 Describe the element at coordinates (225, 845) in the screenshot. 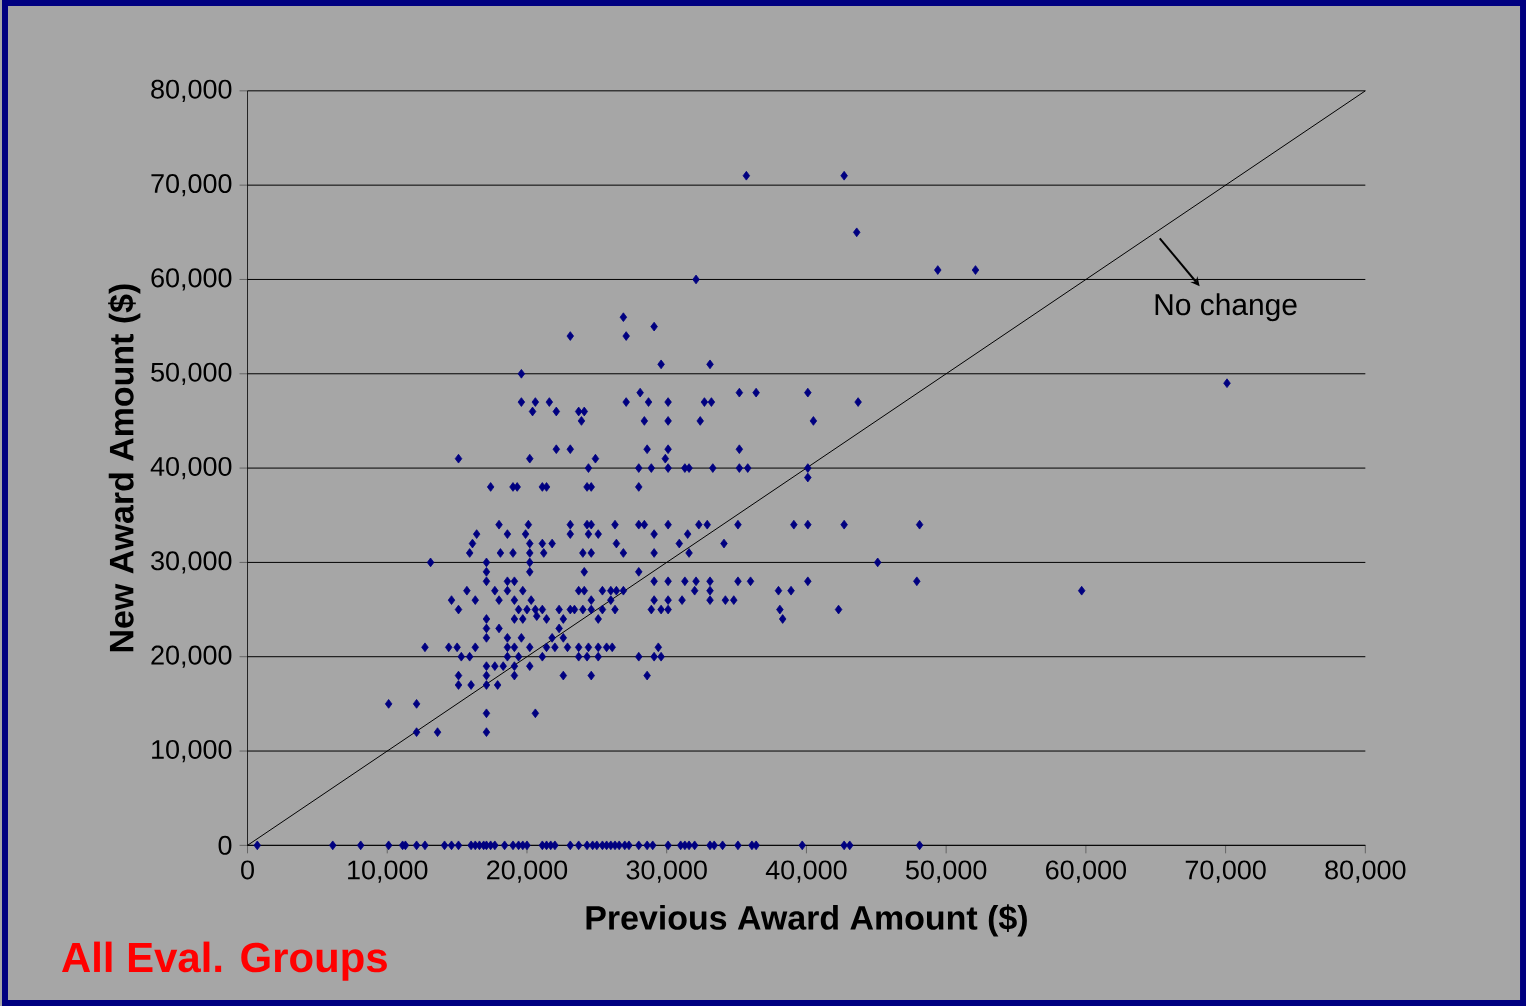

I see `y-tick-label: 0` at that location.